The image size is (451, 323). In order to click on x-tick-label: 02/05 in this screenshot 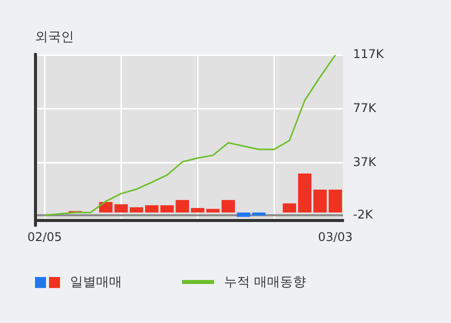, I will do `click(44, 237)`.